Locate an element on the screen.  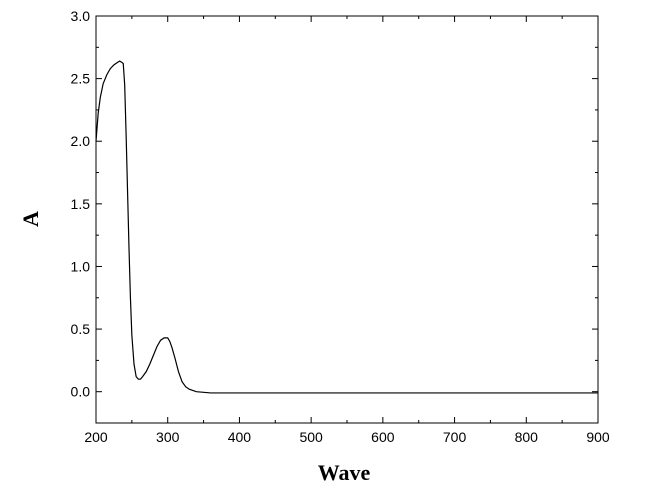
x-tick-label: 700 is located at coordinates (455, 437).